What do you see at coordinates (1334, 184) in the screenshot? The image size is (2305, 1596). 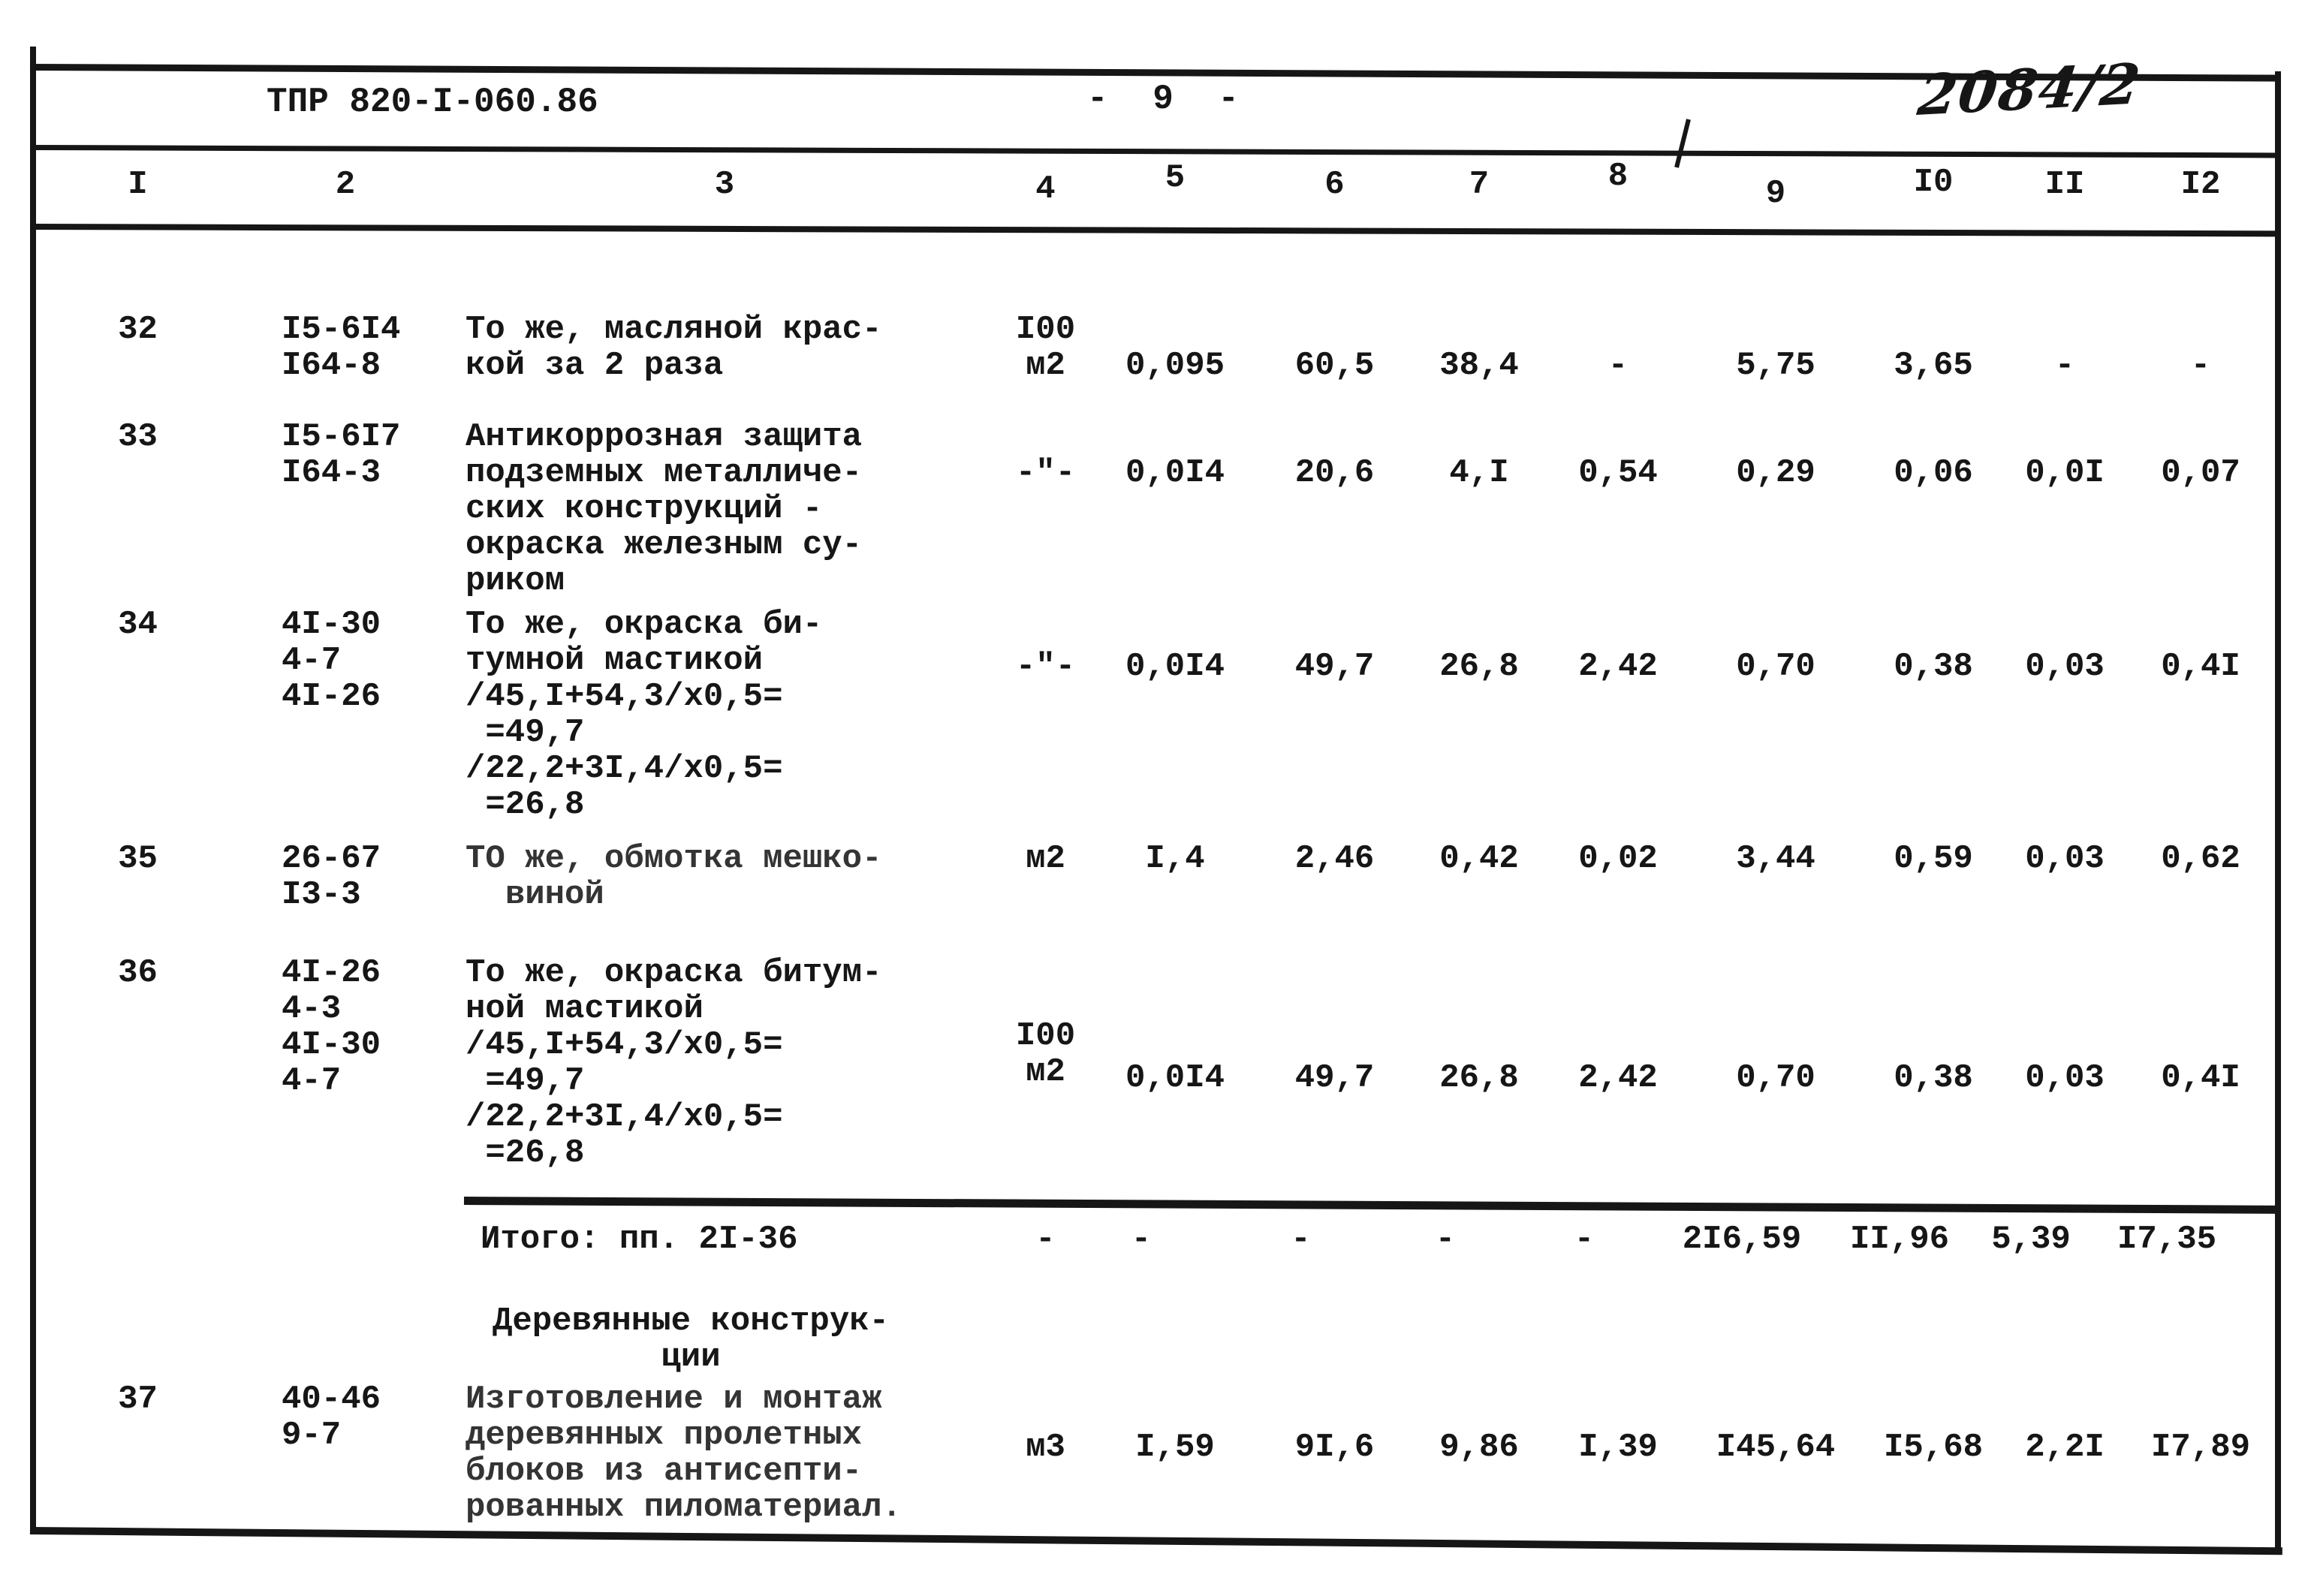 I see `column-number-6: 6` at bounding box center [1334, 184].